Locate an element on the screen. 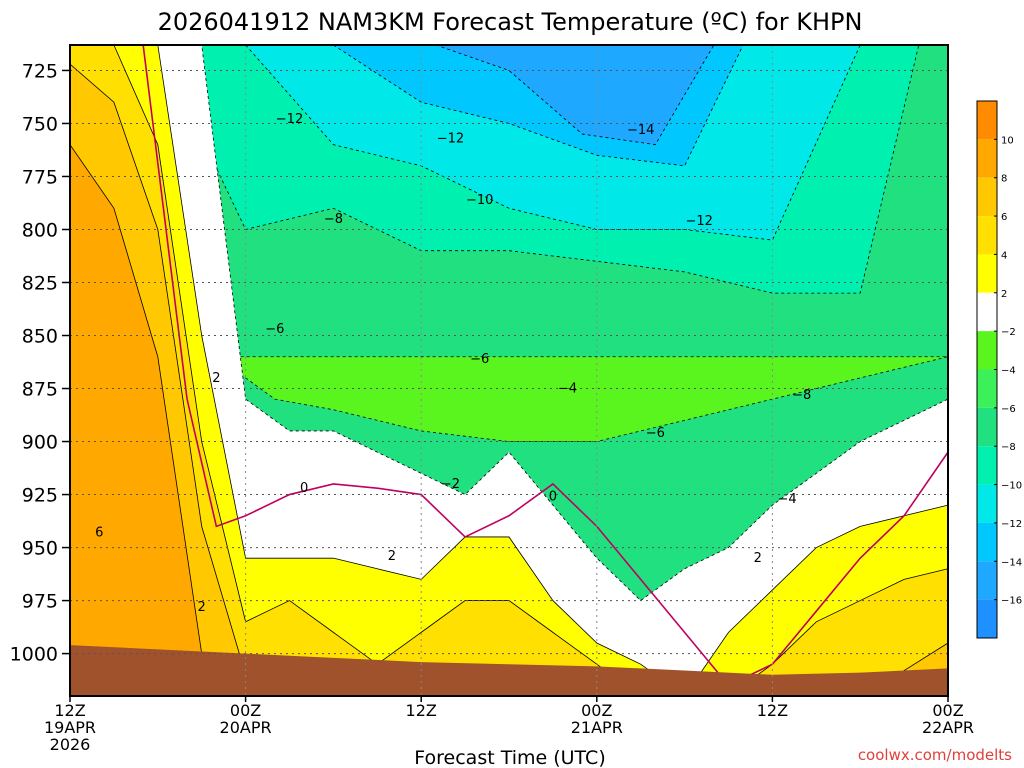 This screenshot has width=1024, height=768. contour-label: 6 is located at coordinates (99, 533).